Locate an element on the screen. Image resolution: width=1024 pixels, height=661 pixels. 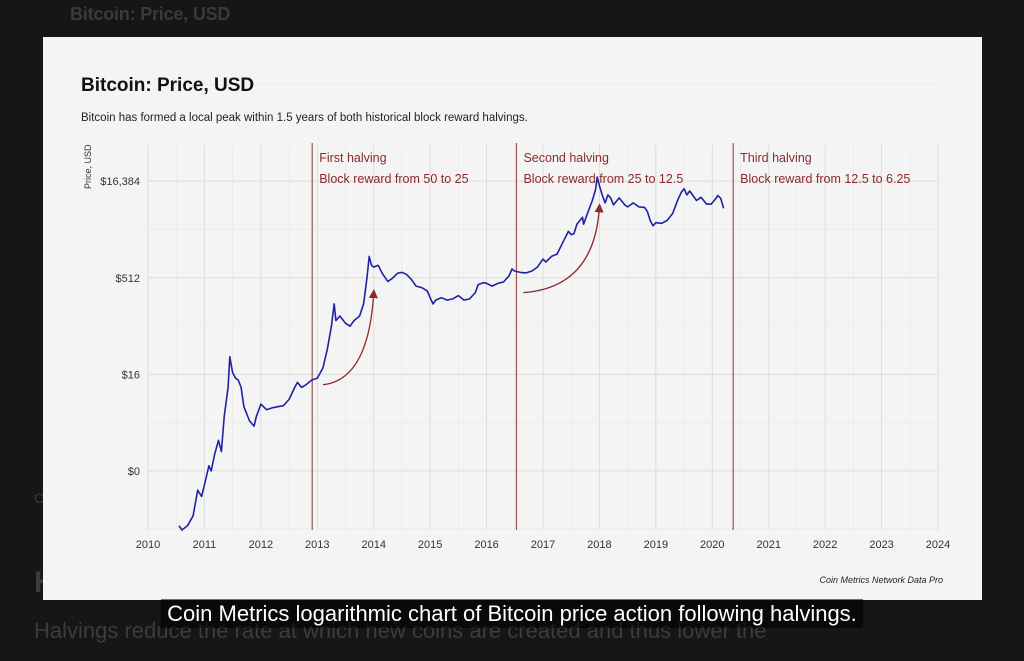
y-tick-label: $16 is located at coordinates (131, 375).